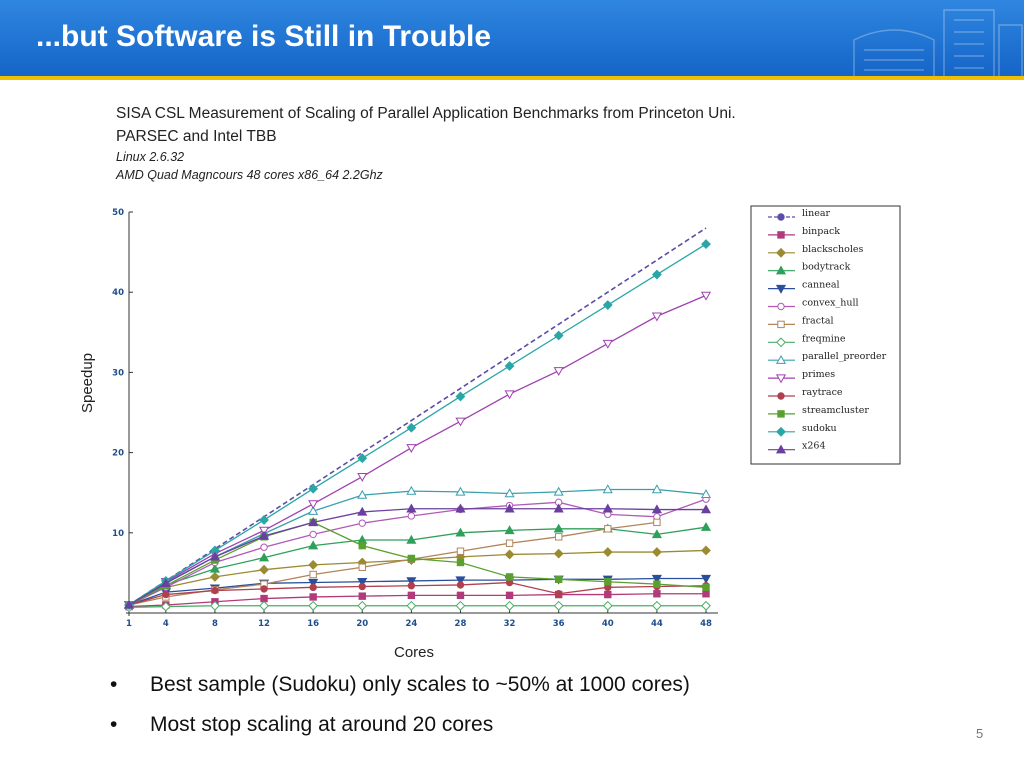 This screenshot has height=768, width=1024. I want to click on legend-marker-bodytrack, so click(781, 270).